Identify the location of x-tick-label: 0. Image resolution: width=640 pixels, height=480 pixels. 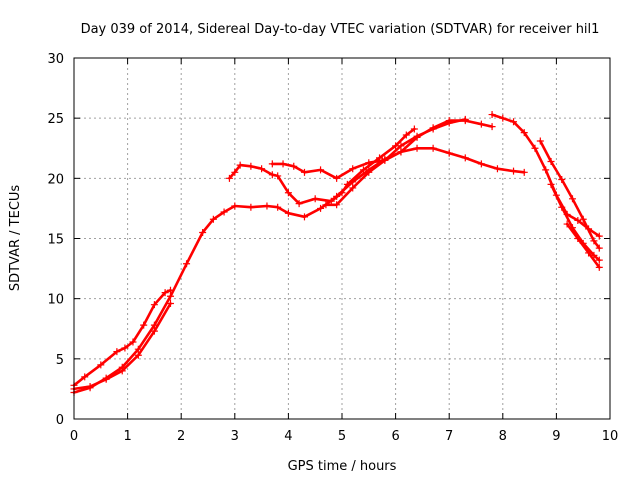
(74, 436).